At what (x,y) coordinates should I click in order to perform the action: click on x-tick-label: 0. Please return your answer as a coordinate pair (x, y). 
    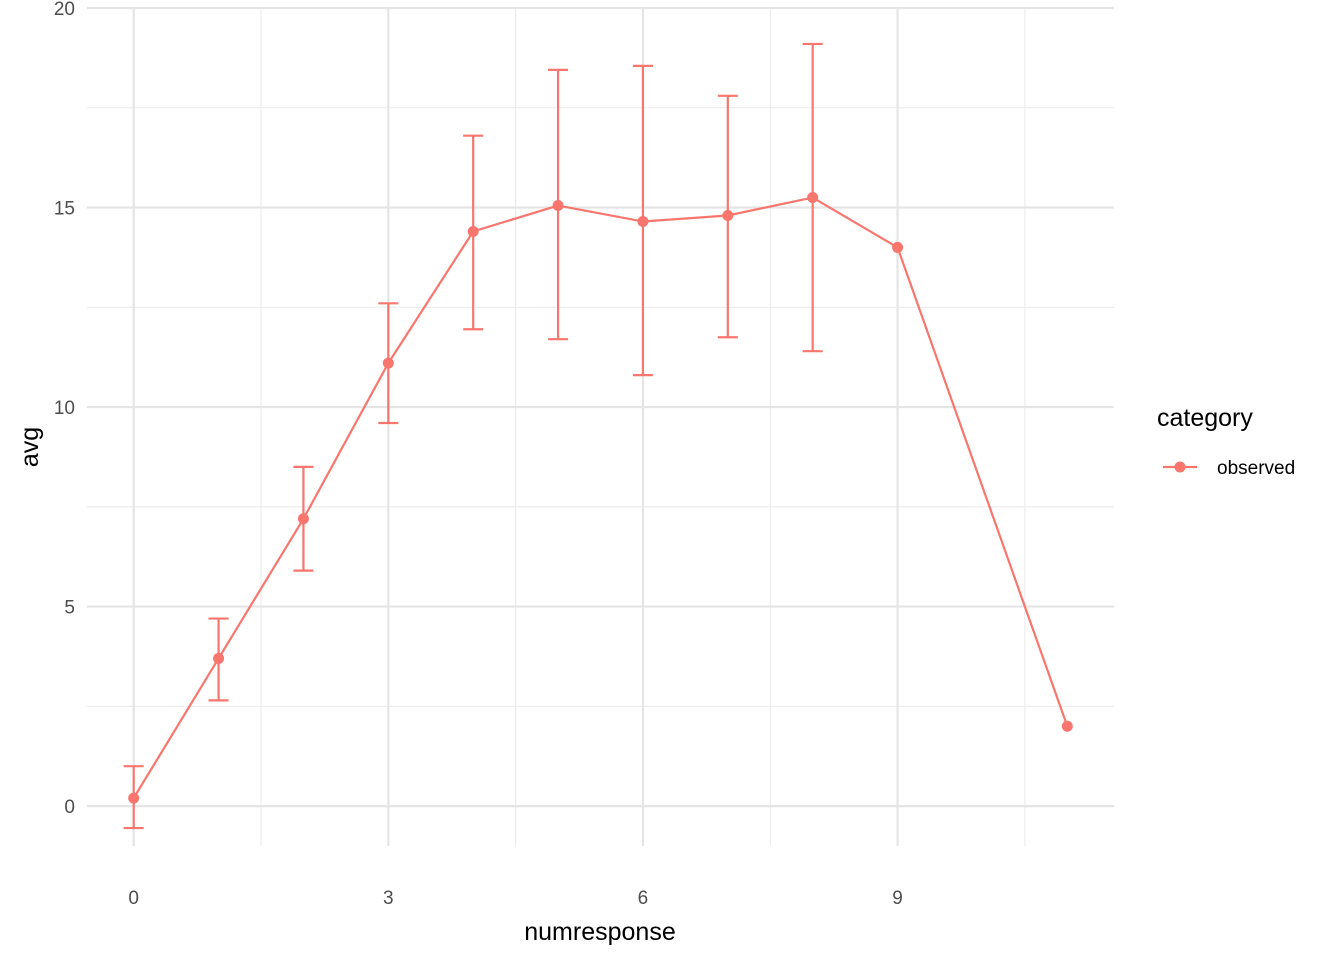
    Looking at the image, I should click on (133, 898).